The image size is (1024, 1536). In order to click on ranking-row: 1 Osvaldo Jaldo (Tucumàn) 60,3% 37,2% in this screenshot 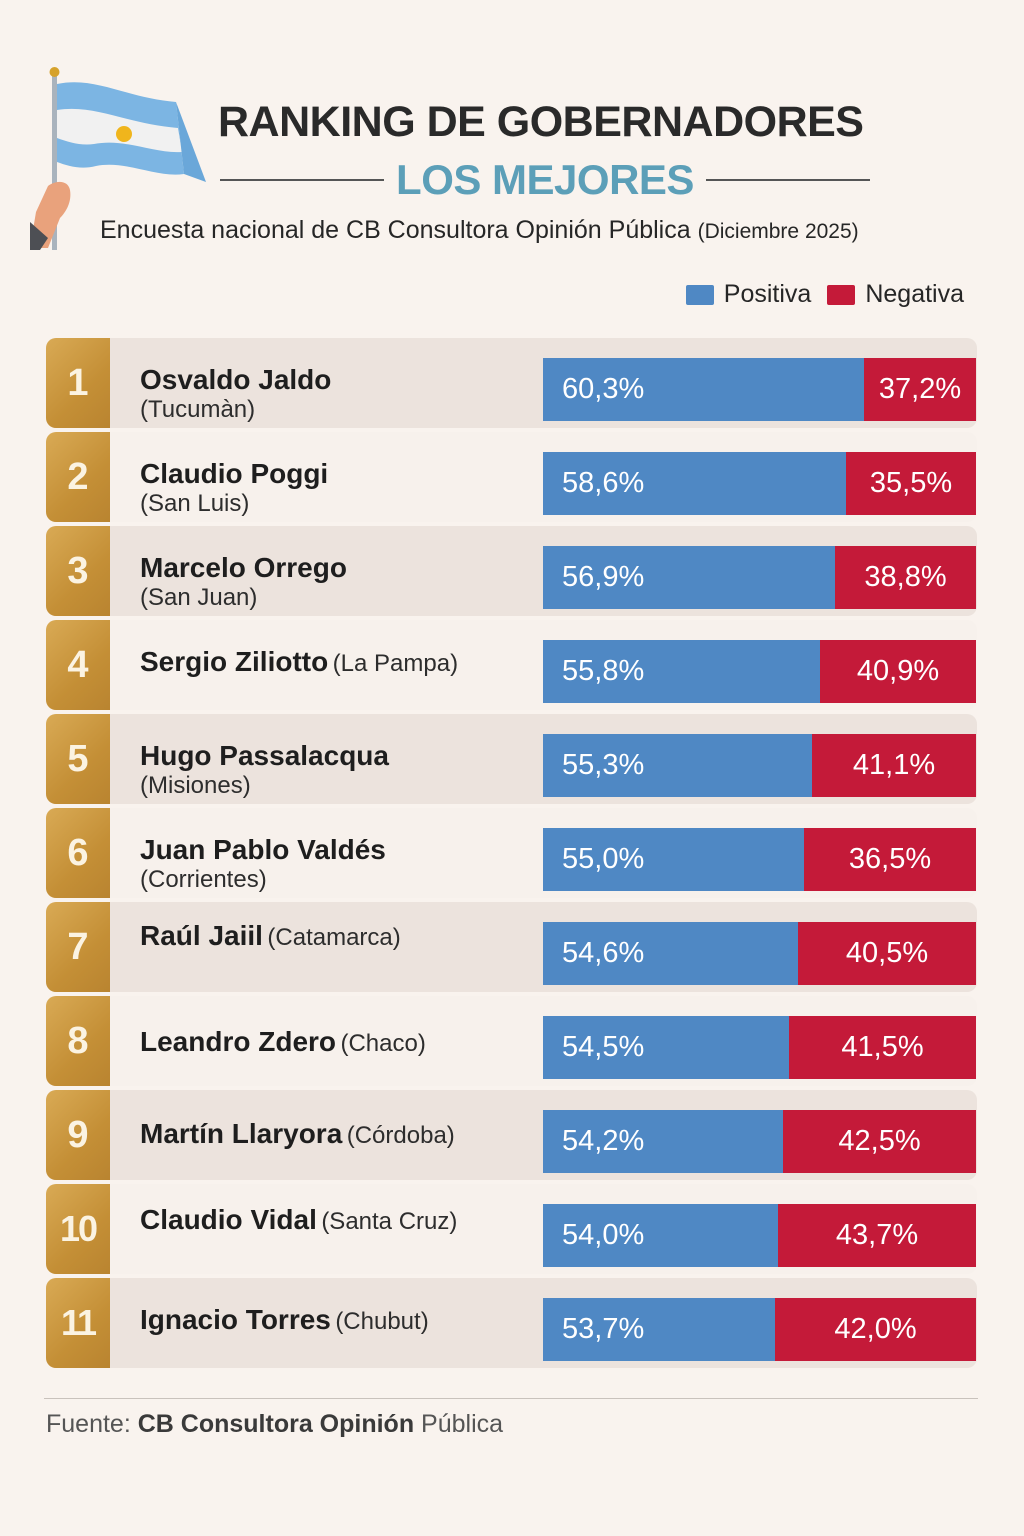, I will do `click(511, 385)`.